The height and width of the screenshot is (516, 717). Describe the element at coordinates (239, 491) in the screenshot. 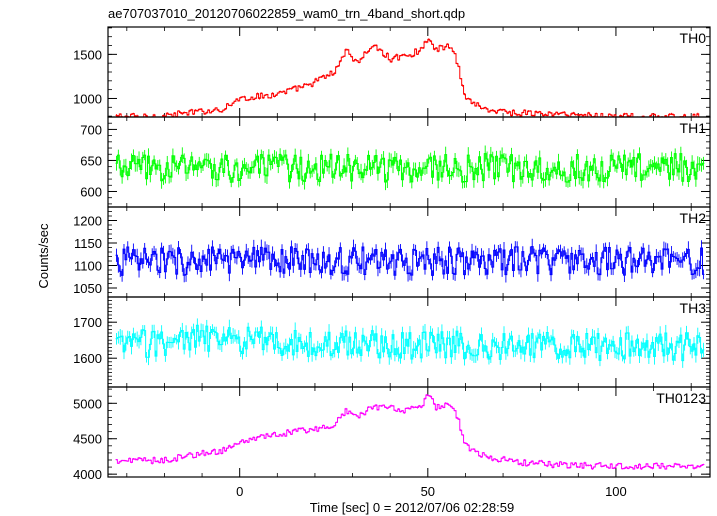

I see `x-tick-label: 0` at that location.